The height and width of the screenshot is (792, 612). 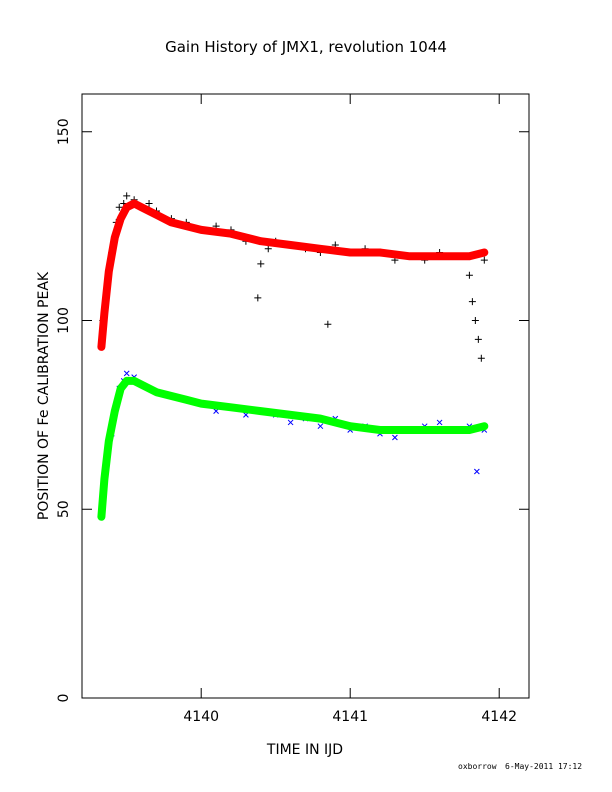 I want to click on y-tick-label-3: 150, so click(x=64, y=131).